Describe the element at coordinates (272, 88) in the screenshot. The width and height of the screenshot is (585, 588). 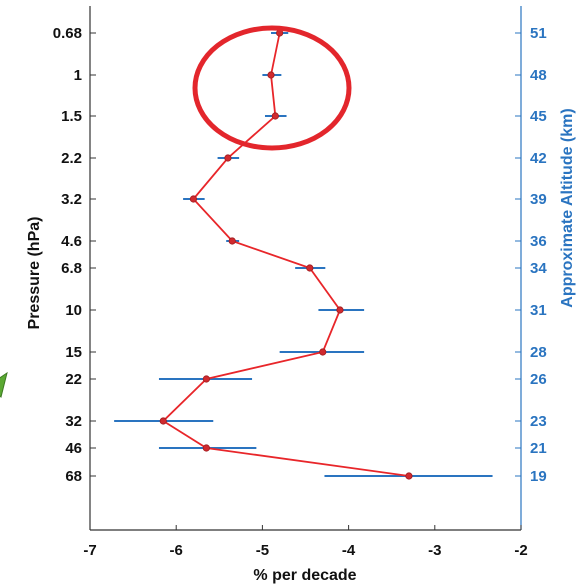
I see `highlight-circle` at that location.